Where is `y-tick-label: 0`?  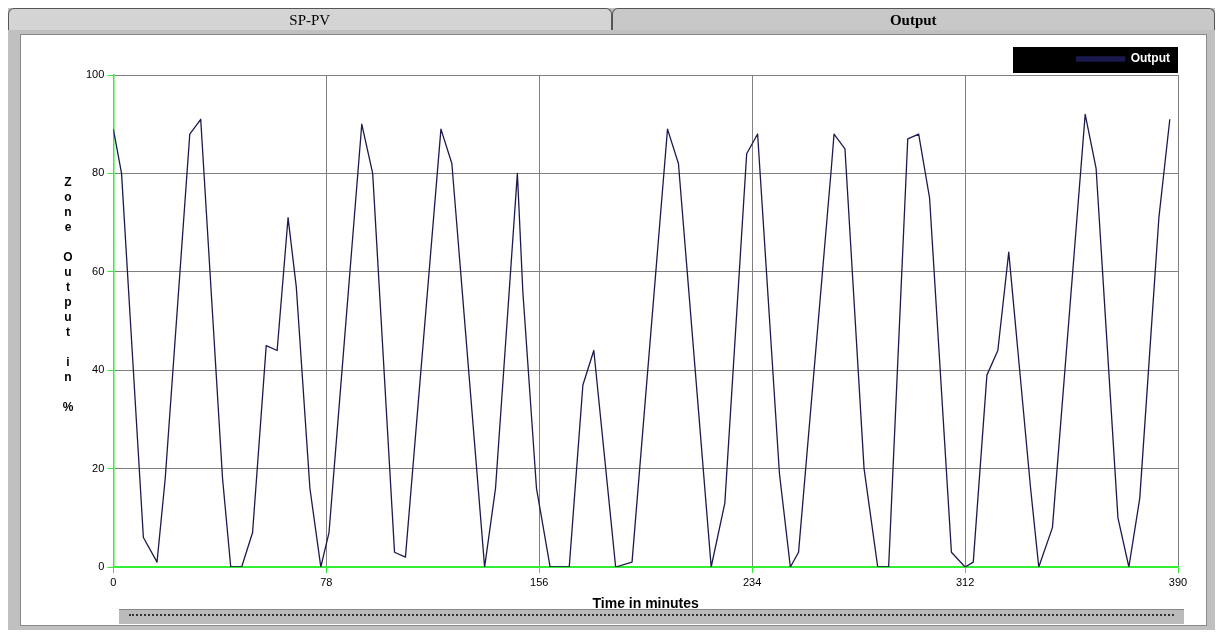 y-tick-label: 0 is located at coordinates (101, 566).